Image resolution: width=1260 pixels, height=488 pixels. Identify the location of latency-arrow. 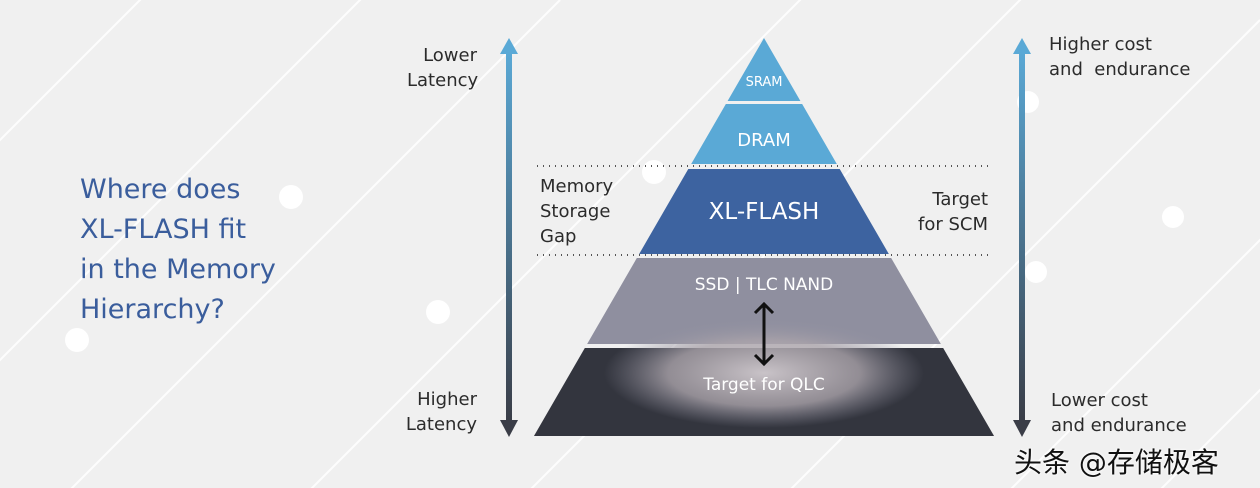
(509, 237).